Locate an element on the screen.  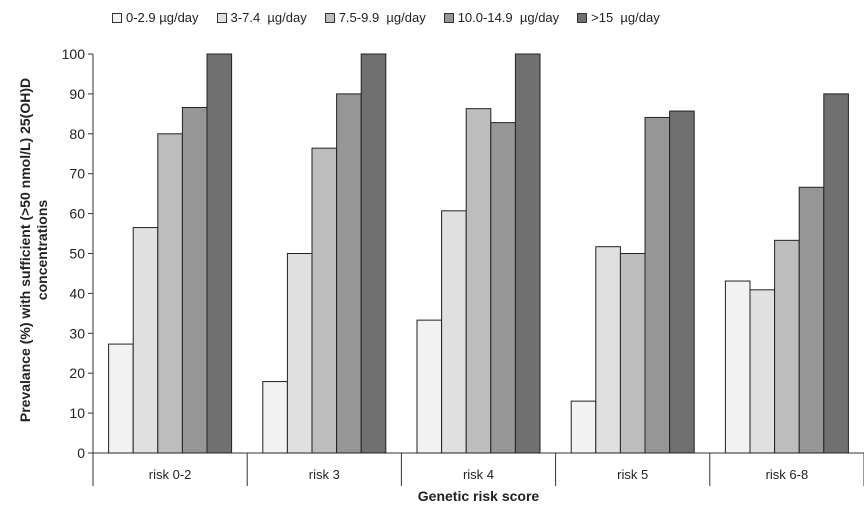
y-tick-label: 10 is located at coordinates (77, 413).